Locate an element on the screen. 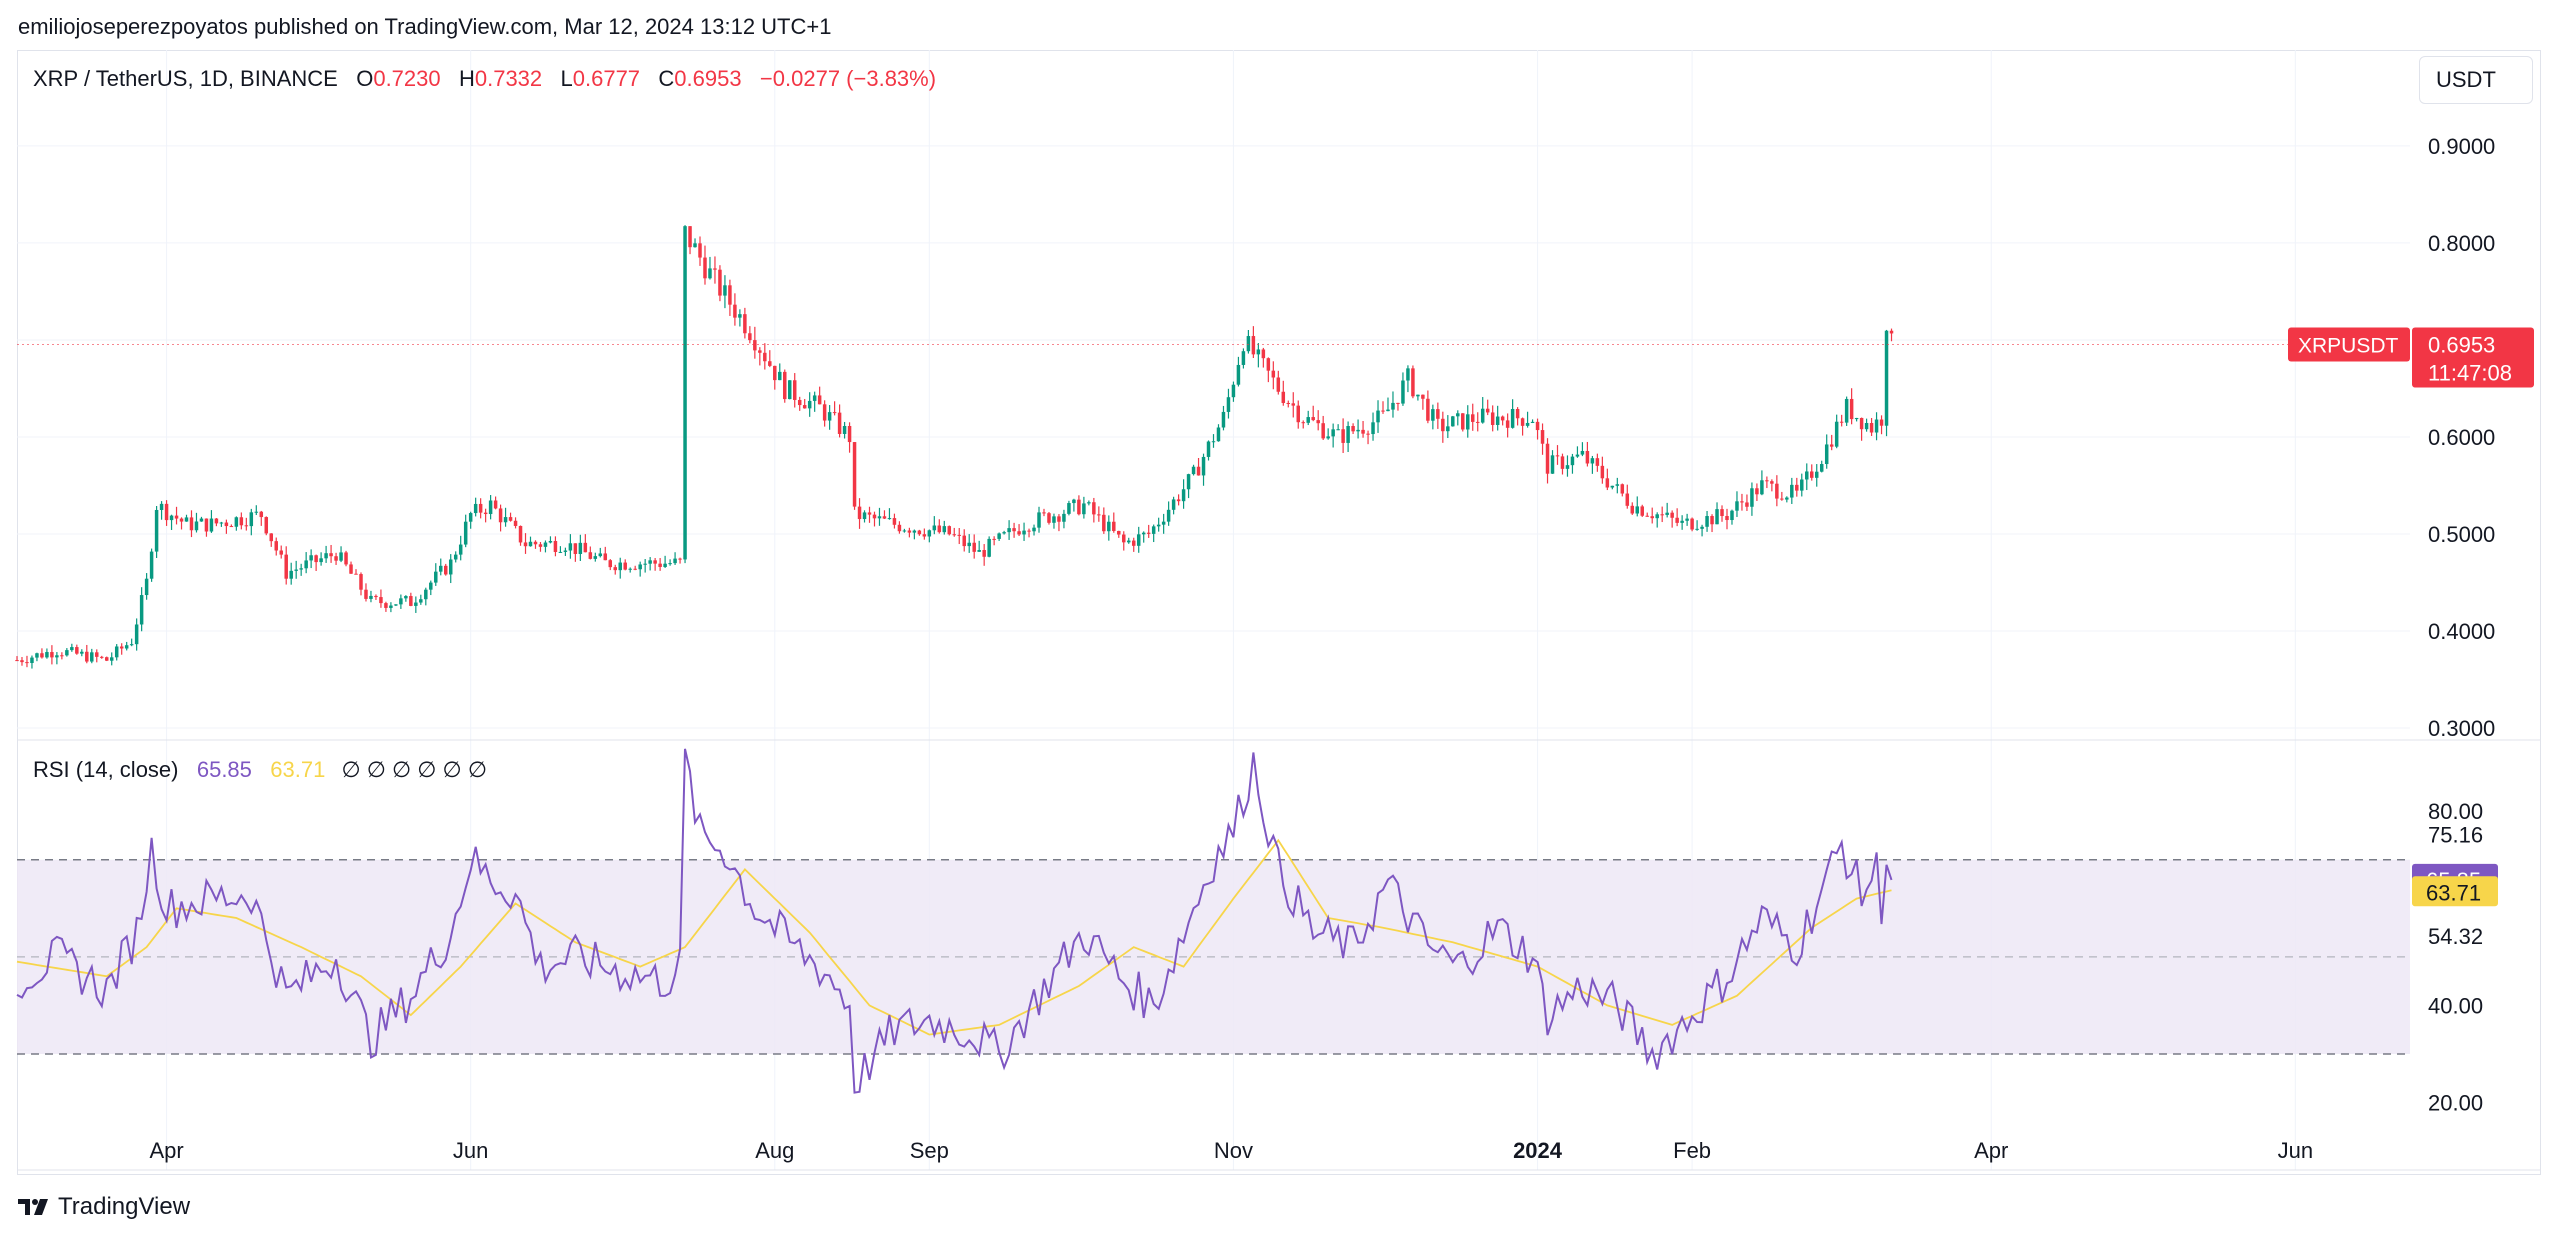 The width and height of the screenshot is (2560, 1240). x-tick-label: Sep is located at coordinates (929, 1150).